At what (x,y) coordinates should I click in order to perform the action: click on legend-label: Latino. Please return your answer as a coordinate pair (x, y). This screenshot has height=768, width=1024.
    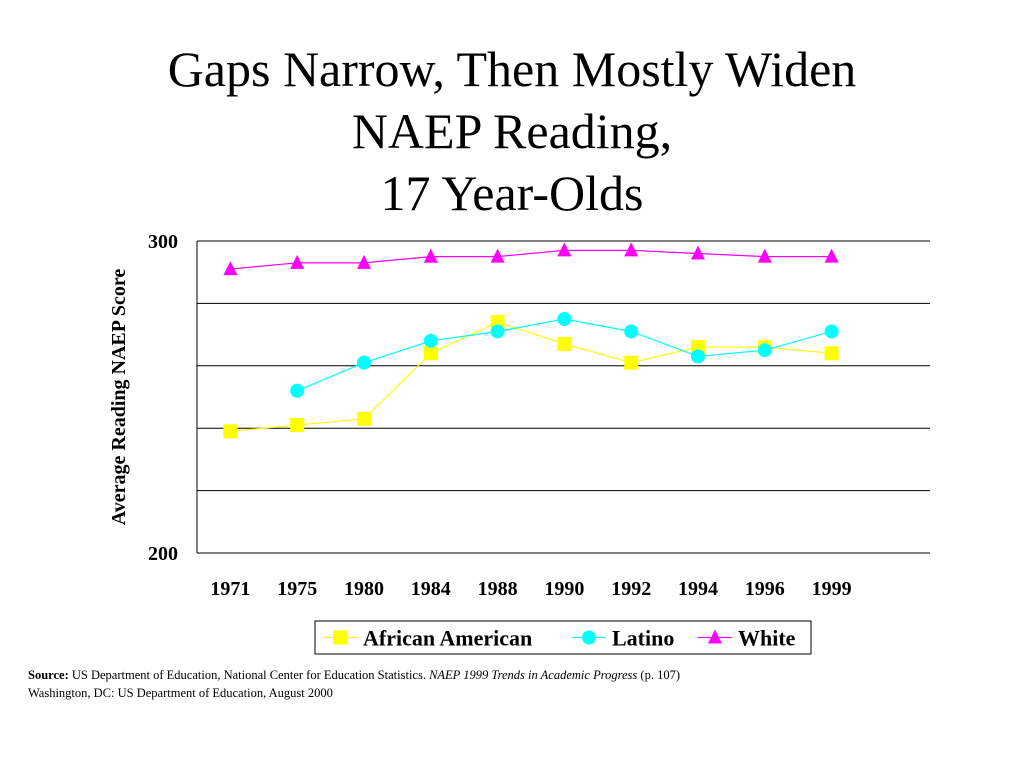
    Looking at the image, I should click on (643, 638).